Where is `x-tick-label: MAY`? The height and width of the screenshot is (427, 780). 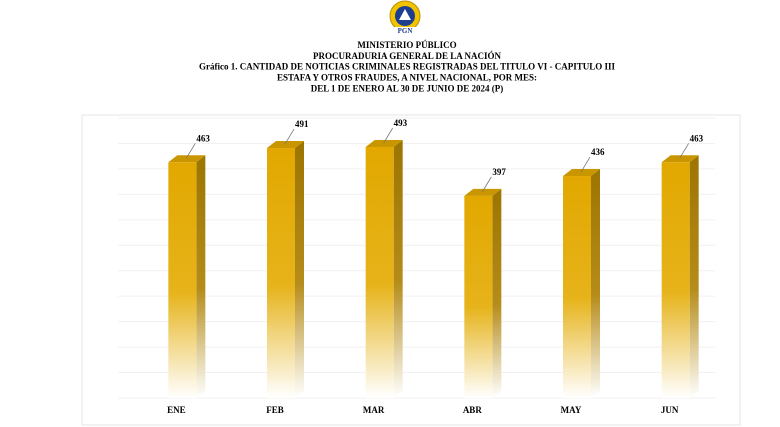
x-tick-label: MAY is located at coordinates (571, 410).